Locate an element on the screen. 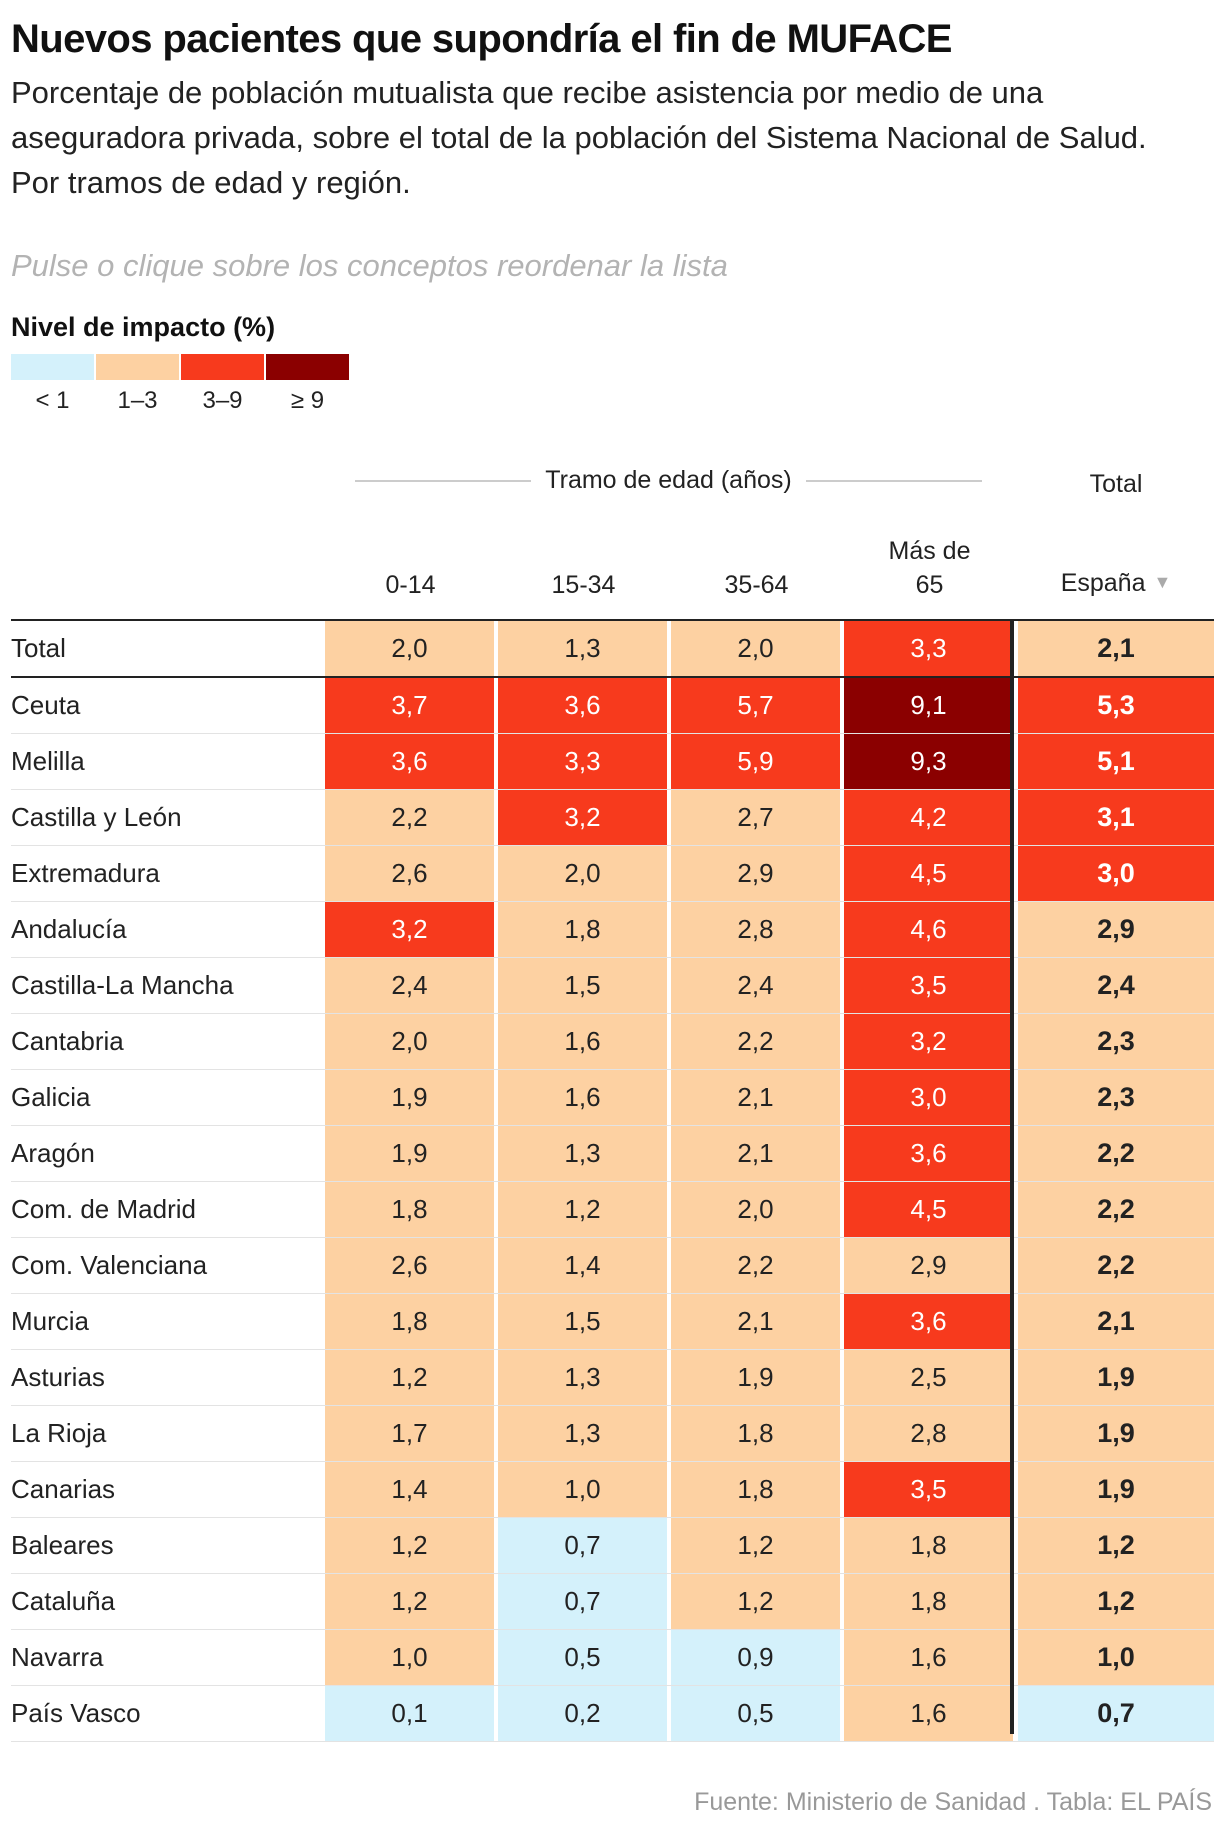 Image resolution: width=1220 pixels, height=1824 pixels. value-cell: 2,4 is located at coordinates (755, 985).